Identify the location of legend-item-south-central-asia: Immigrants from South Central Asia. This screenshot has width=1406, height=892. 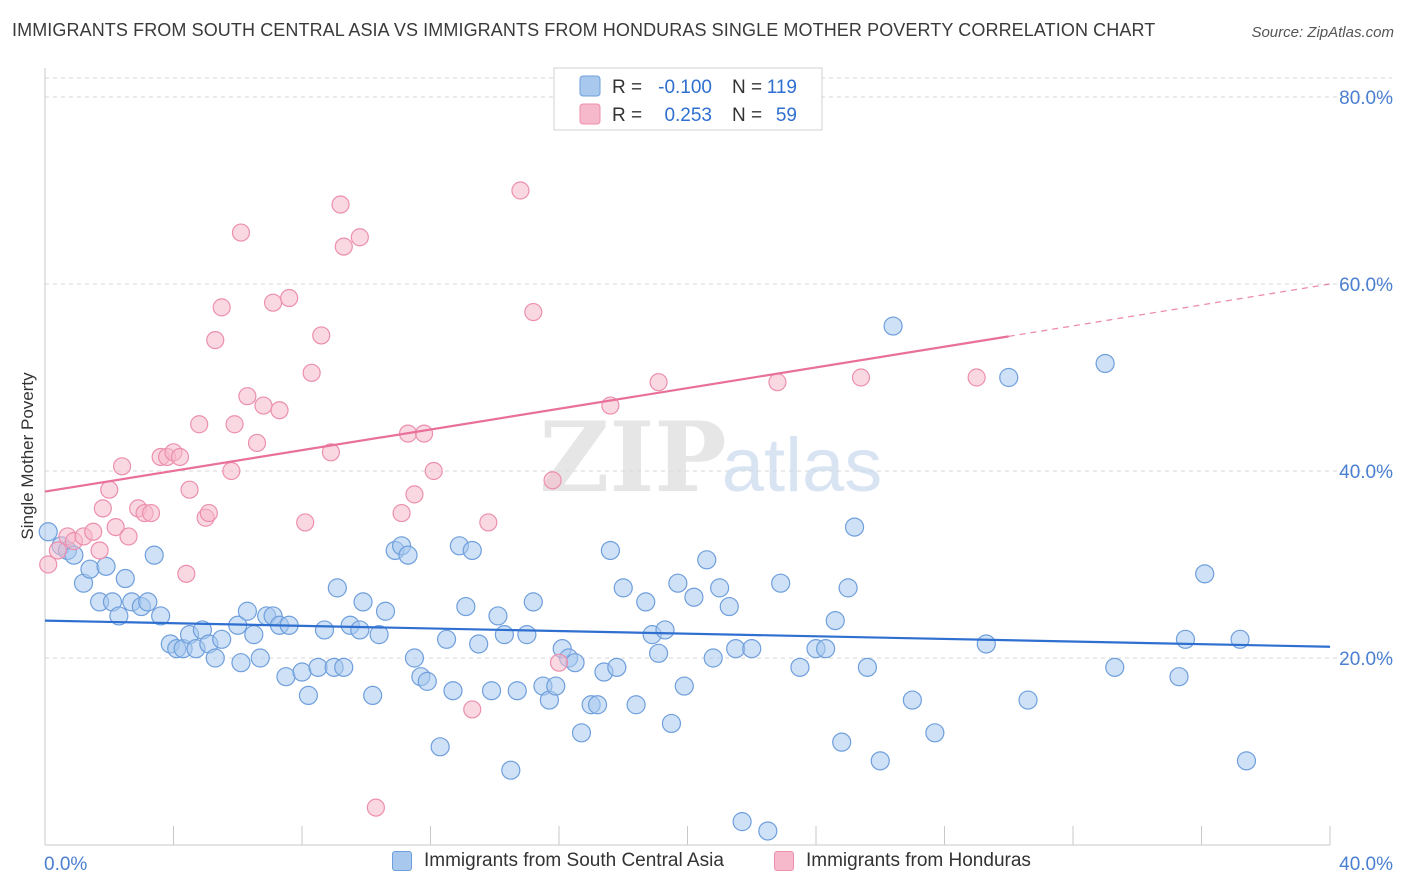
(558, 861).